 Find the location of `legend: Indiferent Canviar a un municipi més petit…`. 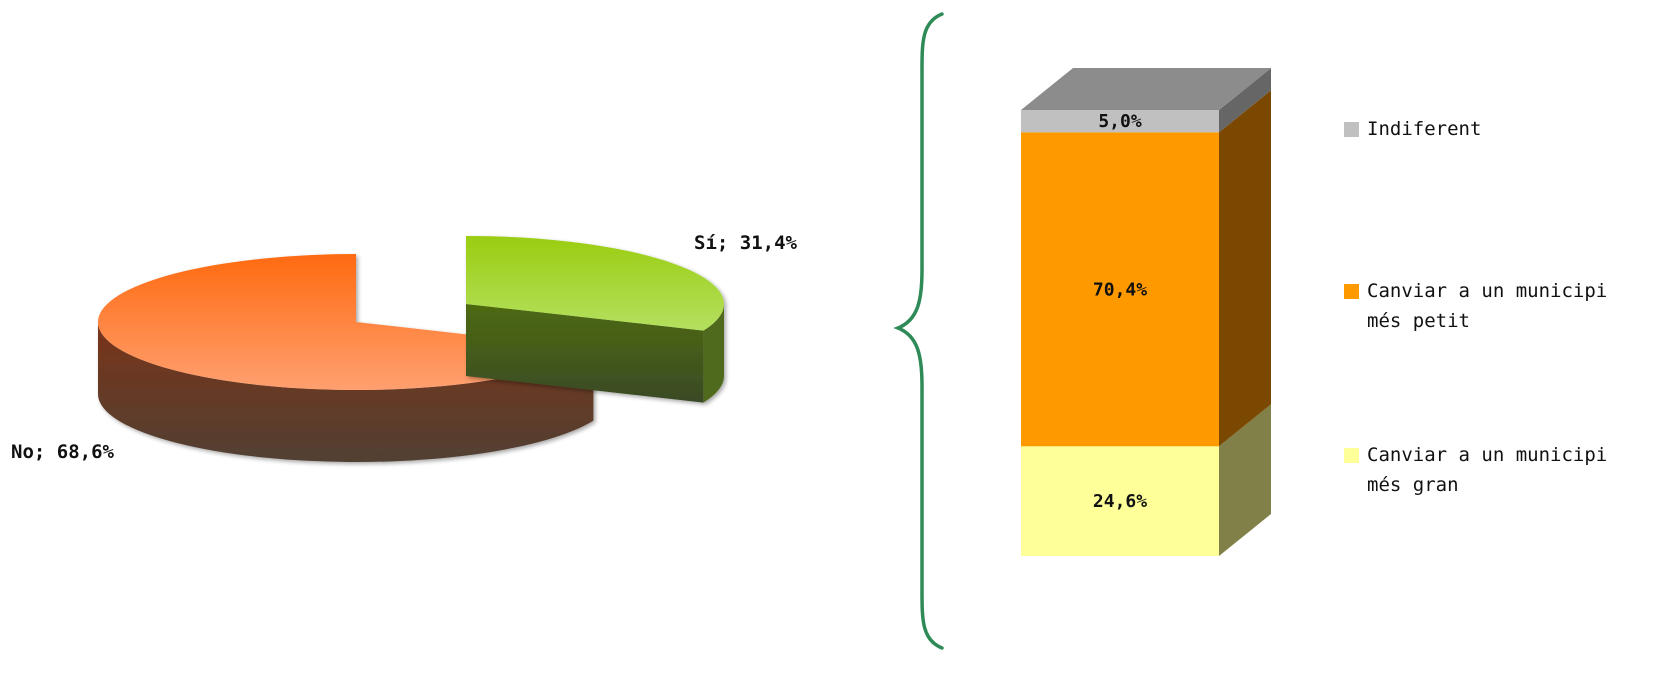

legend: Indiferent Canviar a un municipi més petit… is located at coordinates (1475, 307).